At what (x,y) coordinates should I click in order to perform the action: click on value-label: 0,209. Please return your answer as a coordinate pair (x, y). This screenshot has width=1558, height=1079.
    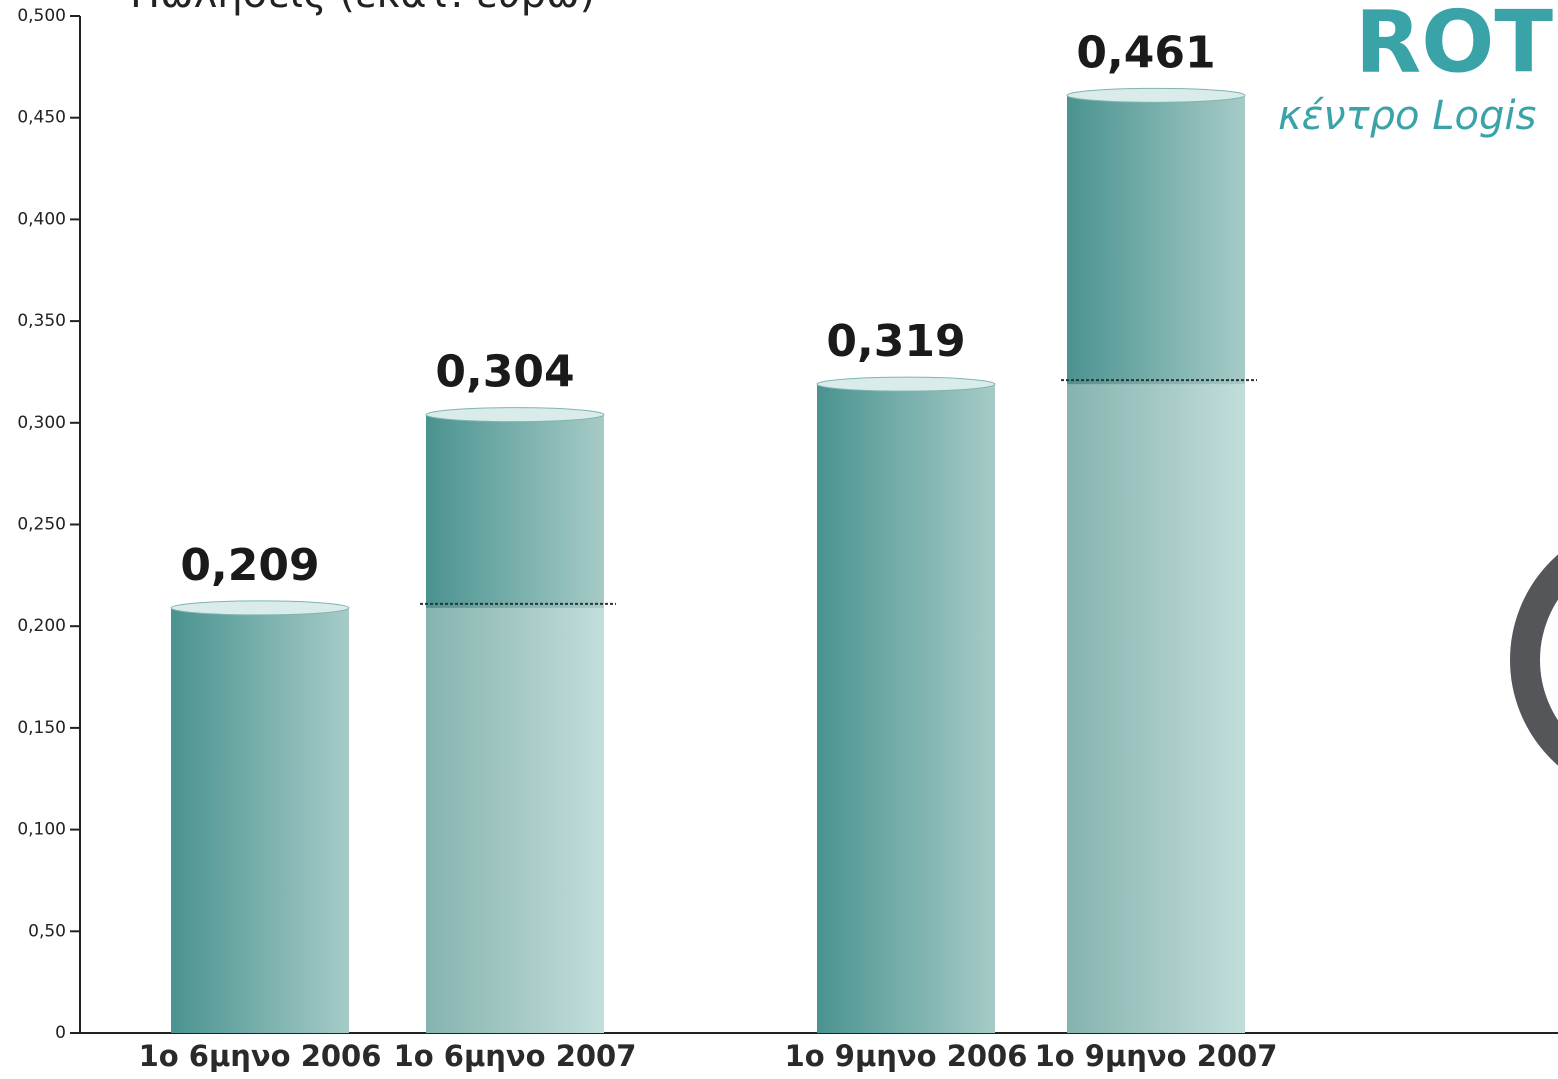
    Looking at the image, I should click on (249, 565).